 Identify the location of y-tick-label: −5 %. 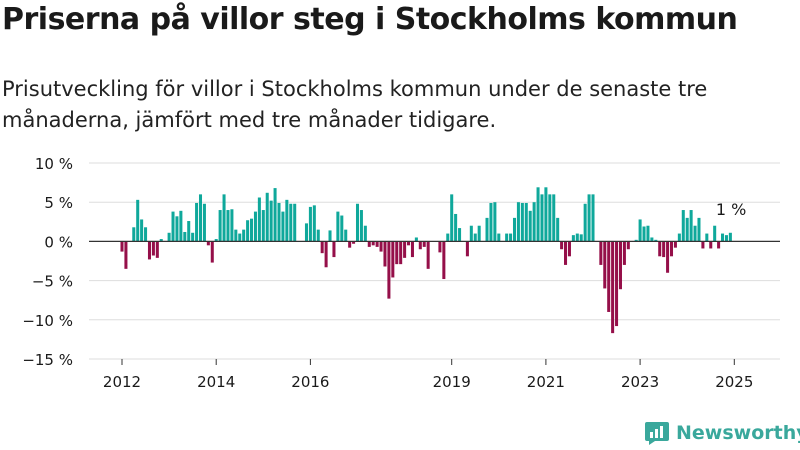
(52, 282).